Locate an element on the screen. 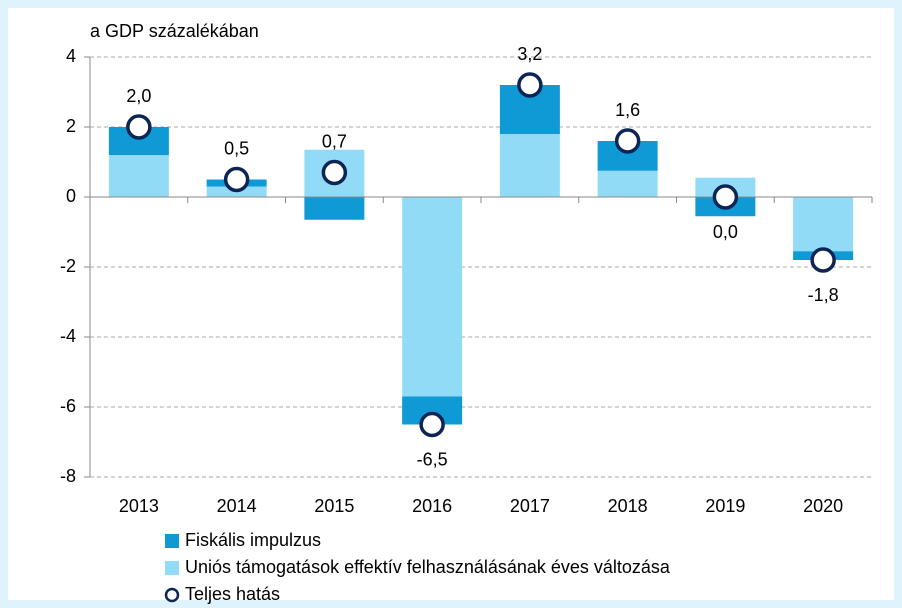 Image resolution: width=902 pixels, height=608 pixels. y-tick-label: -8 is located at coordinates (68, 476).